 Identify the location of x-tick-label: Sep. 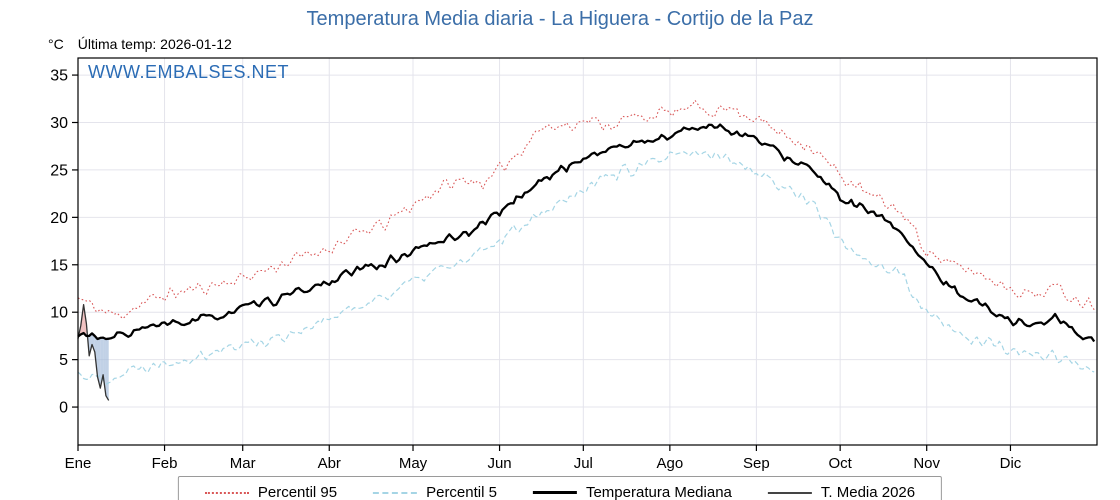
(756, 463).